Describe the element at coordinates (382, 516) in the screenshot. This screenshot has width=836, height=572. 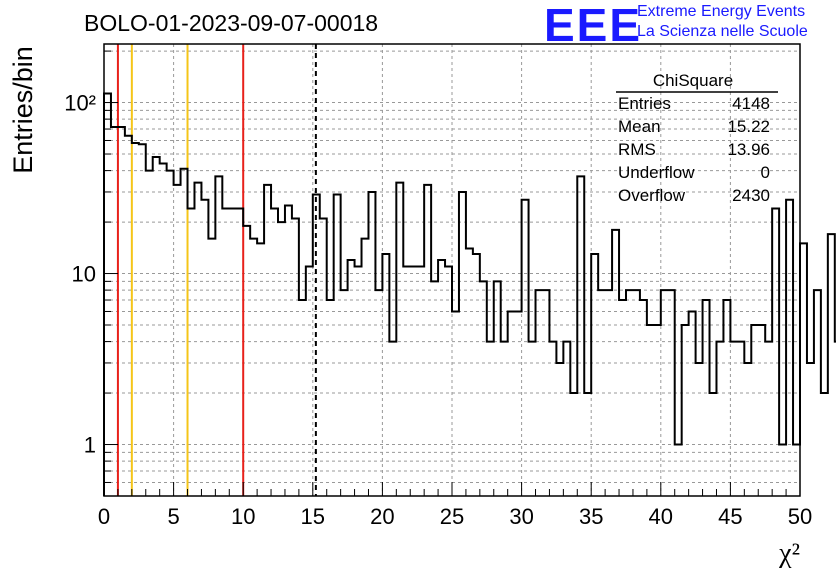
I see `x-tick-label: 20` at that location.